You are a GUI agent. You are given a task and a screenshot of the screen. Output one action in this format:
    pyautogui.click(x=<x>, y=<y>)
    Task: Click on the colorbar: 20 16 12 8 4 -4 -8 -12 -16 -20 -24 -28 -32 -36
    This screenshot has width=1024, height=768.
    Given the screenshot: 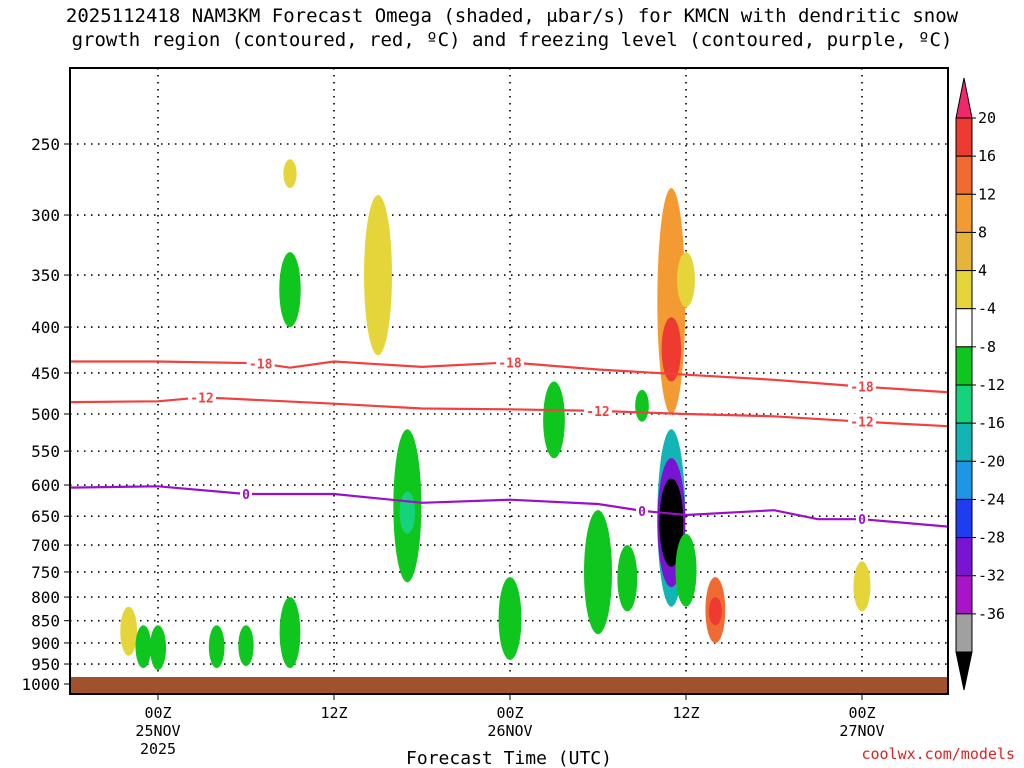 What is the action you would take?
    pyautogui.click(x=980, y=384)
    